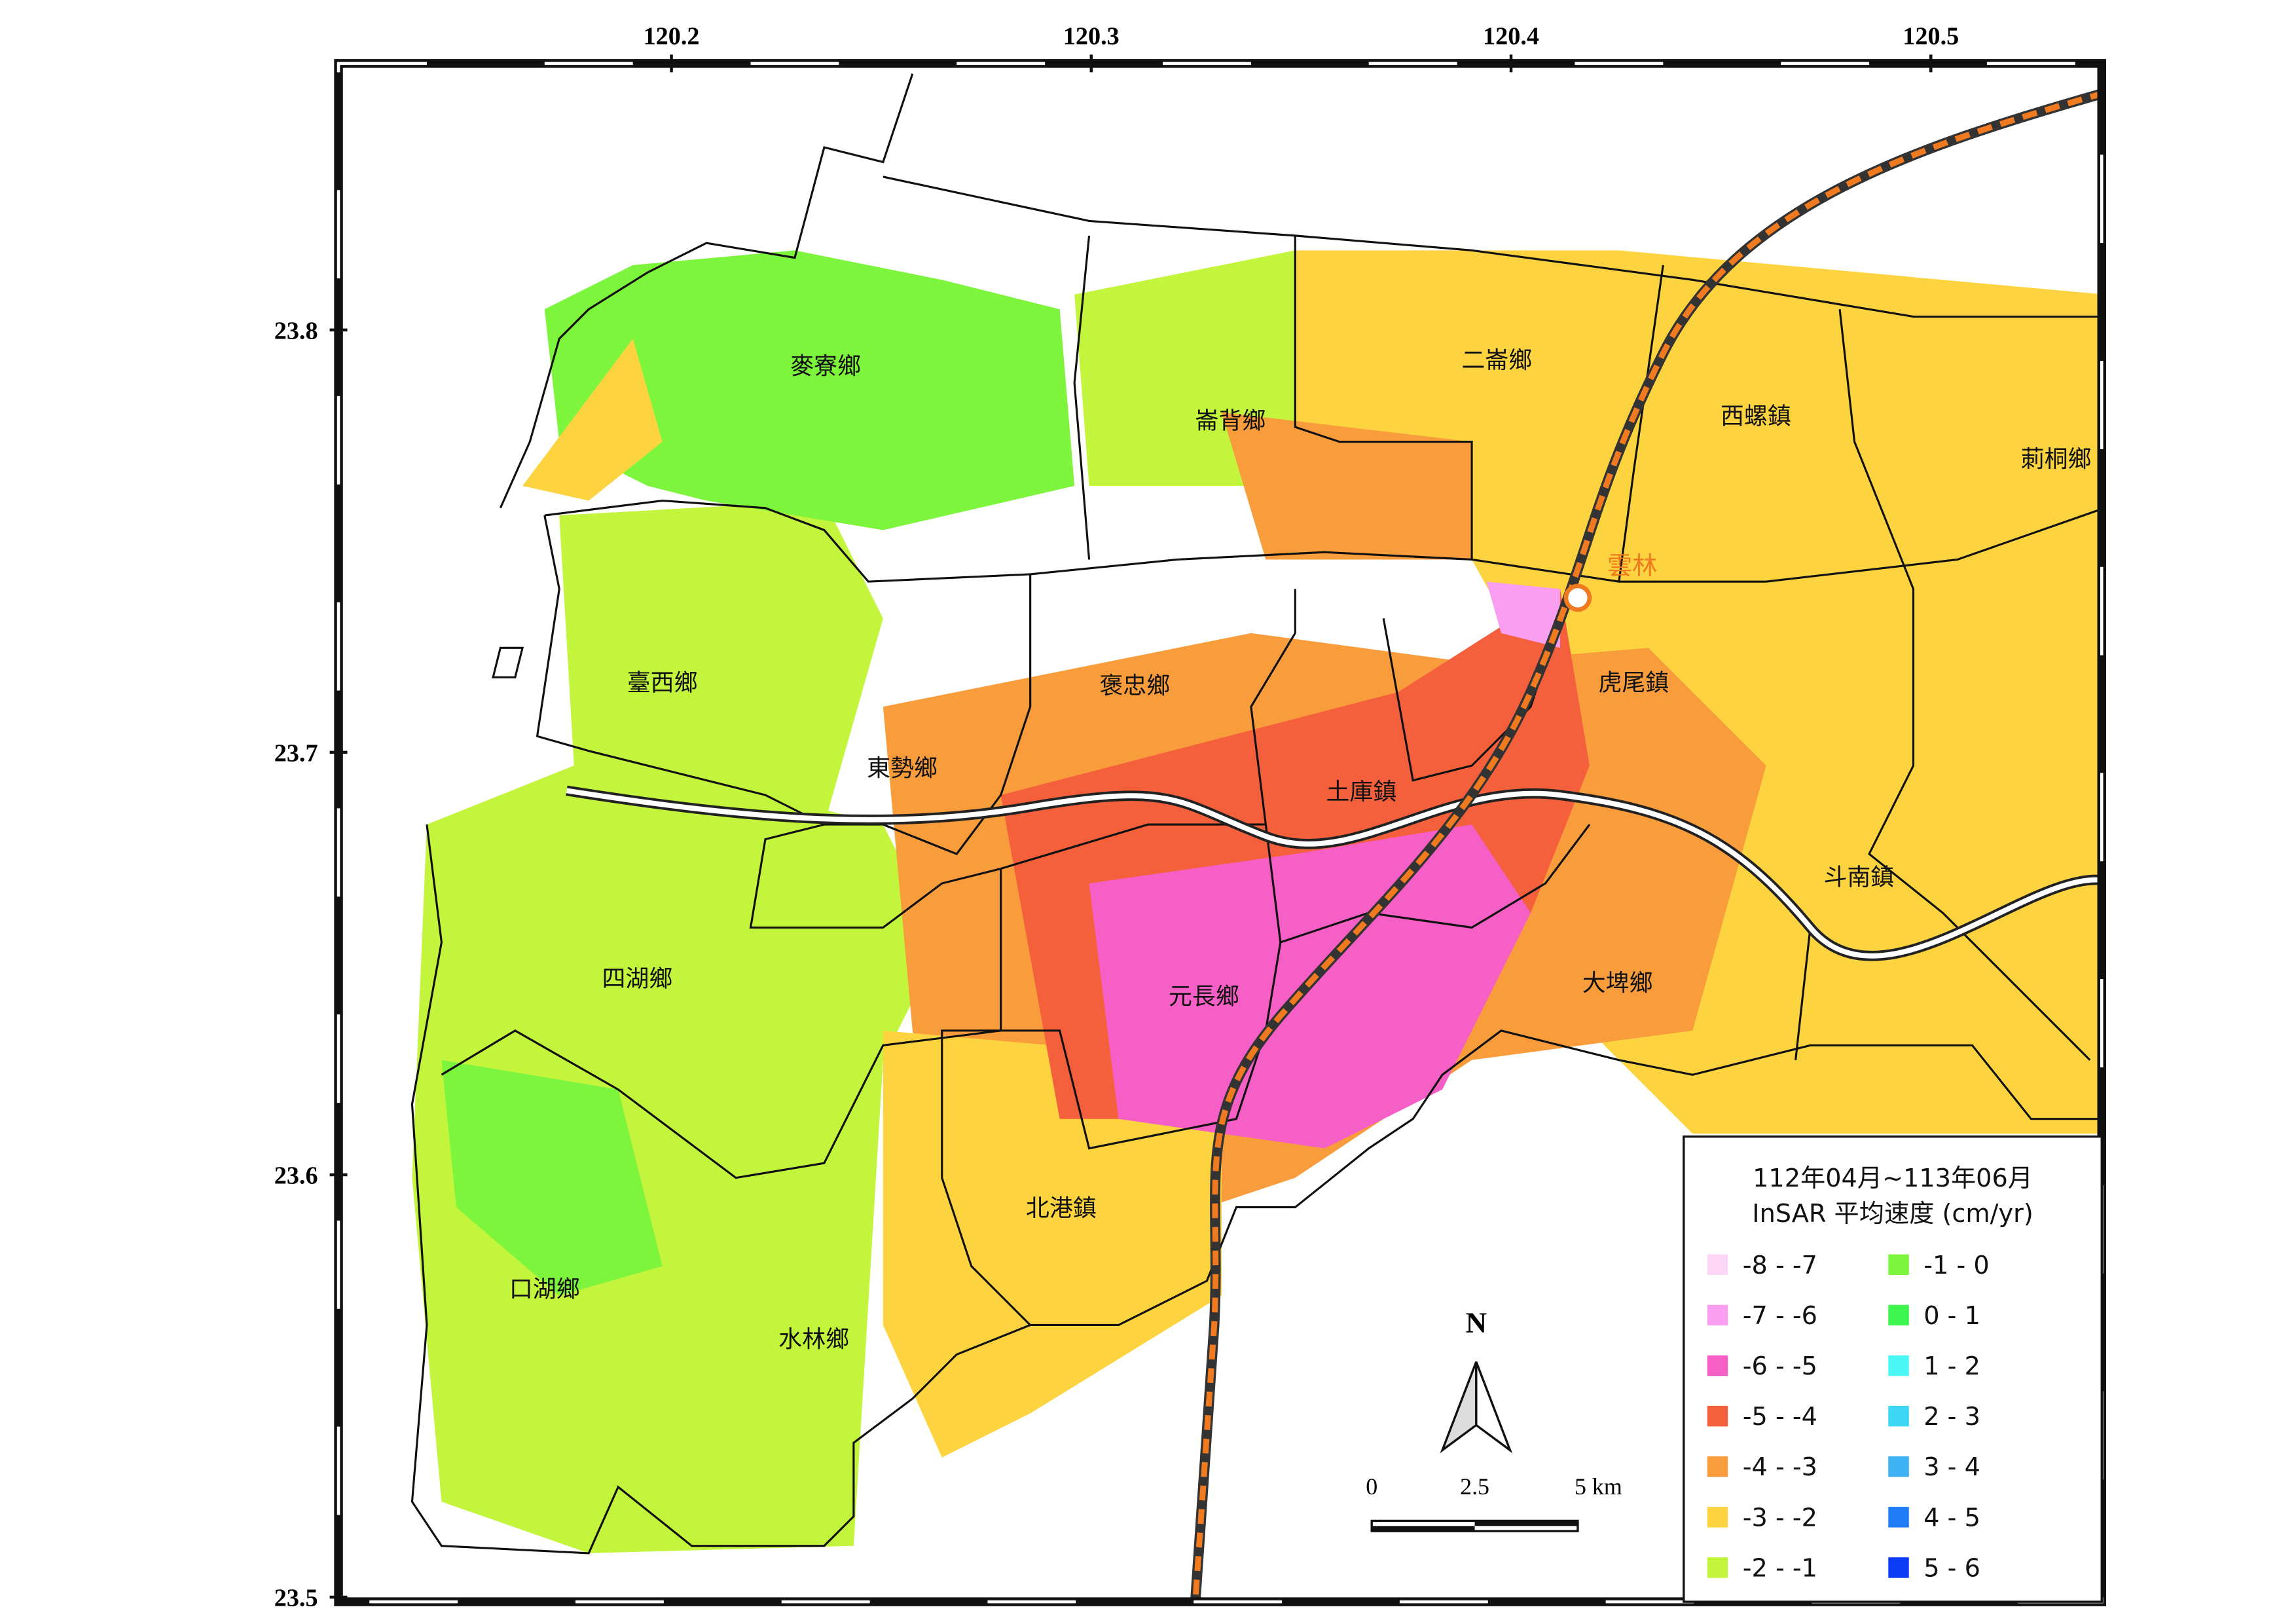 The width and height of the screenshot is (2296, 1624). Describe the element at coordinates (1780, 1265) in the screenshot. I see `legend-label: -8 - -7` at that location.